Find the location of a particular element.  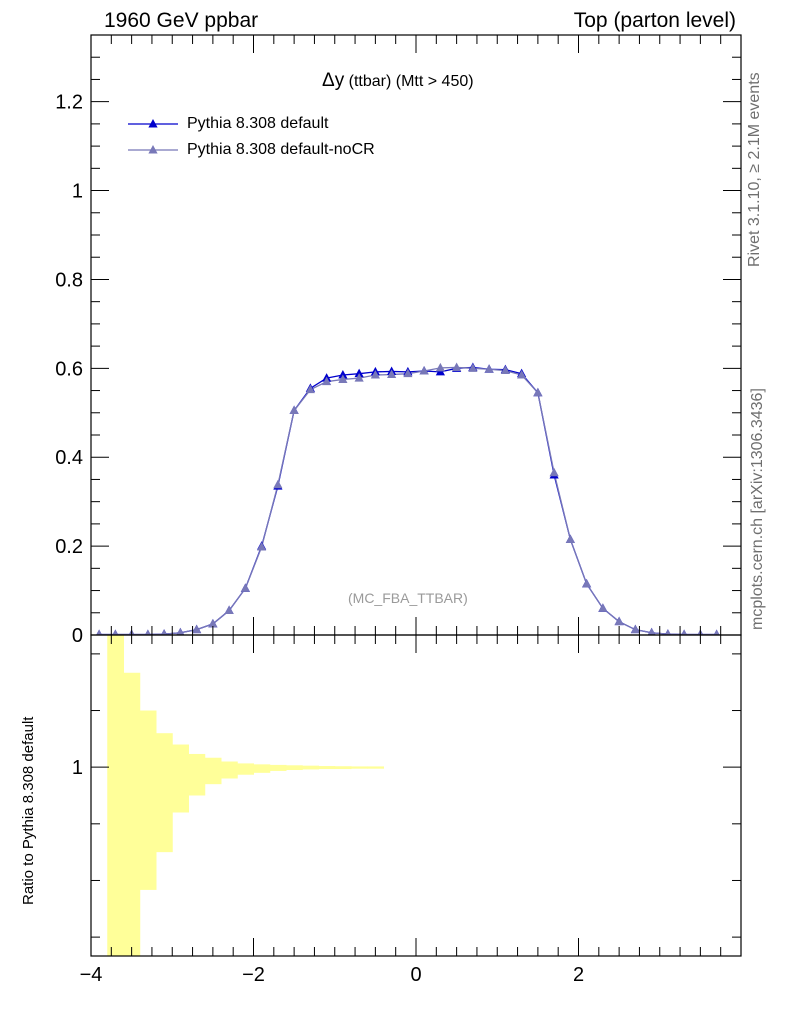

header-left: 1960 GeV ppbar is located at coordinates (181, 20).